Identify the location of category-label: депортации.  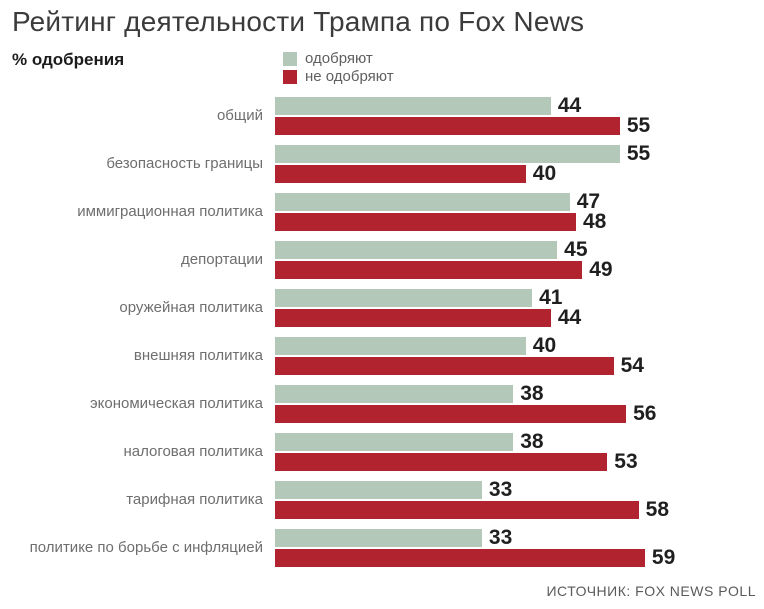
(222, 259).